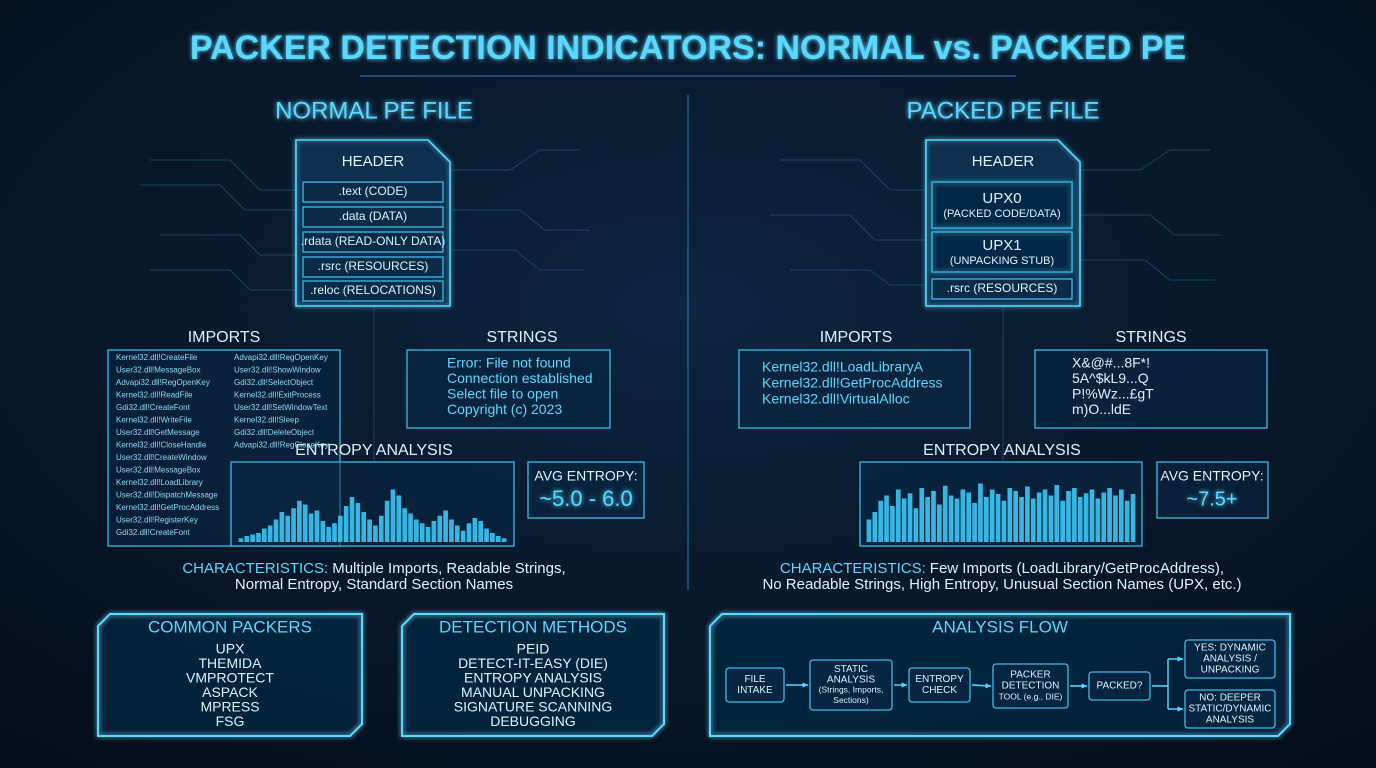  What do you see at coordinates (1101, 409) in the screenshot?
I see `string-entry: m)O...ldE` at bounding box center [1101, 409].